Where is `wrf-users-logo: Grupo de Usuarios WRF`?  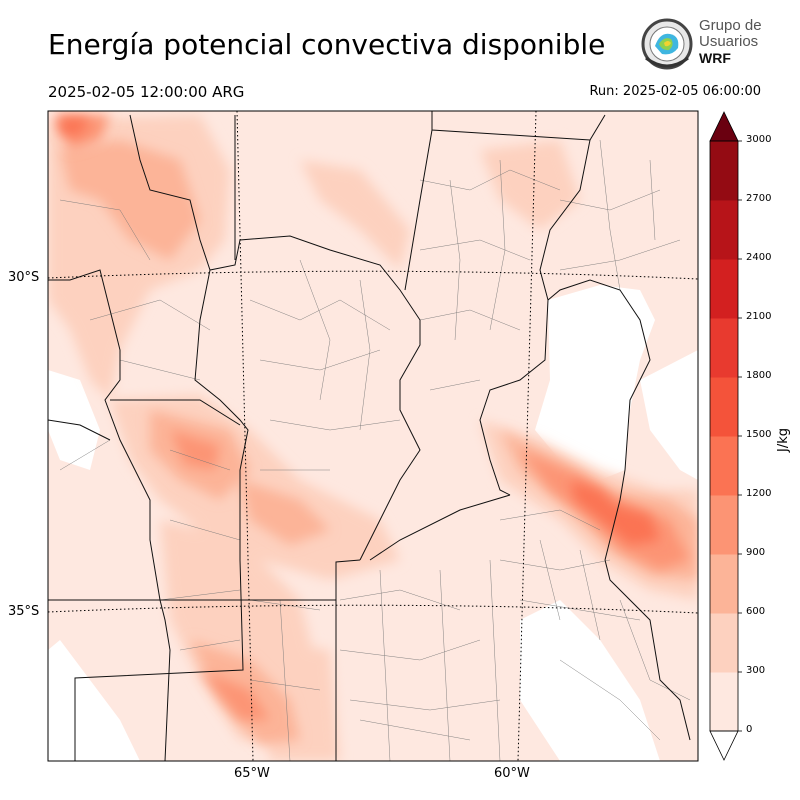
wrf-users-logo: Grupo de Usuarios WRF is located at coordinates (701, 44).